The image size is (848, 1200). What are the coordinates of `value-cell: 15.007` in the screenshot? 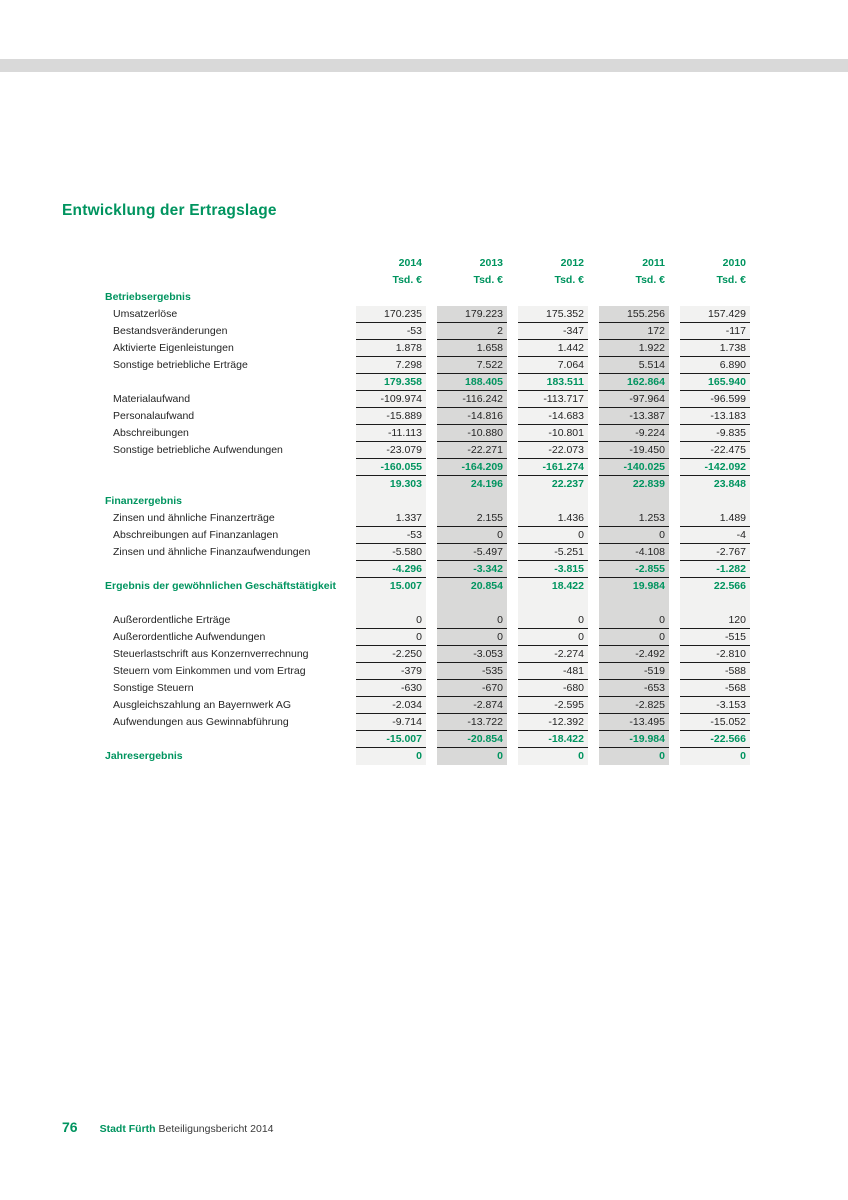 It's located at (405, 586).